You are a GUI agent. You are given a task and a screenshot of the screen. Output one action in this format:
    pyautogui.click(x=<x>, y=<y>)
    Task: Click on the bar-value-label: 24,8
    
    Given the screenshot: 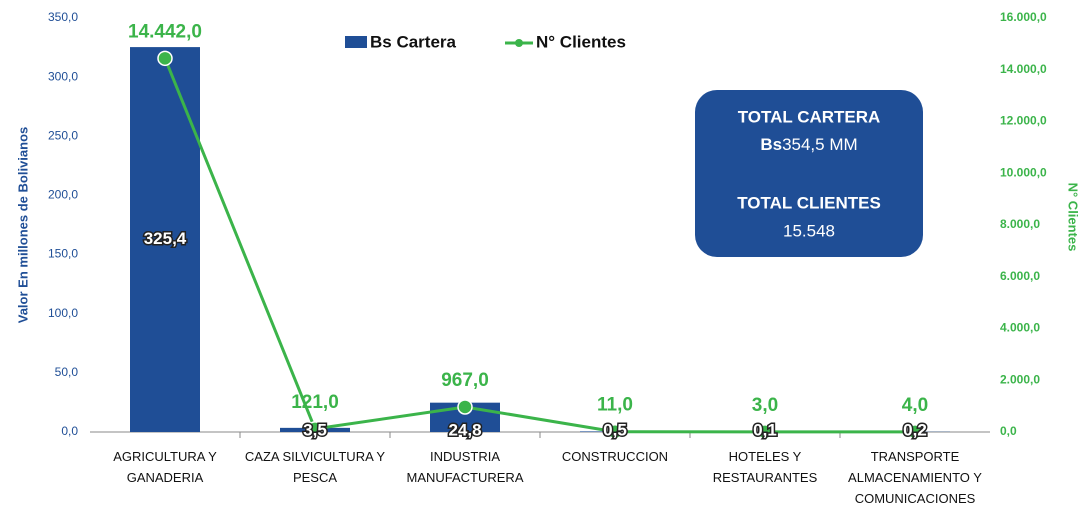 What is the action you would take?
    pyautogui.click(x=464, y=429)
    